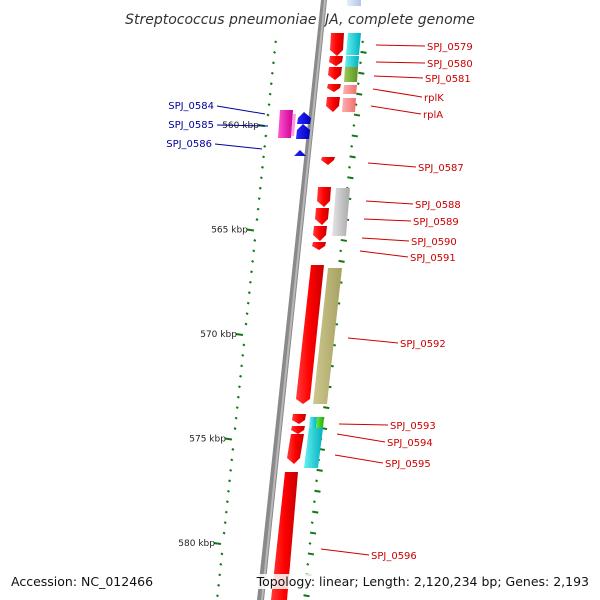  I want to click on backbone-highlight, so click(293, 300).